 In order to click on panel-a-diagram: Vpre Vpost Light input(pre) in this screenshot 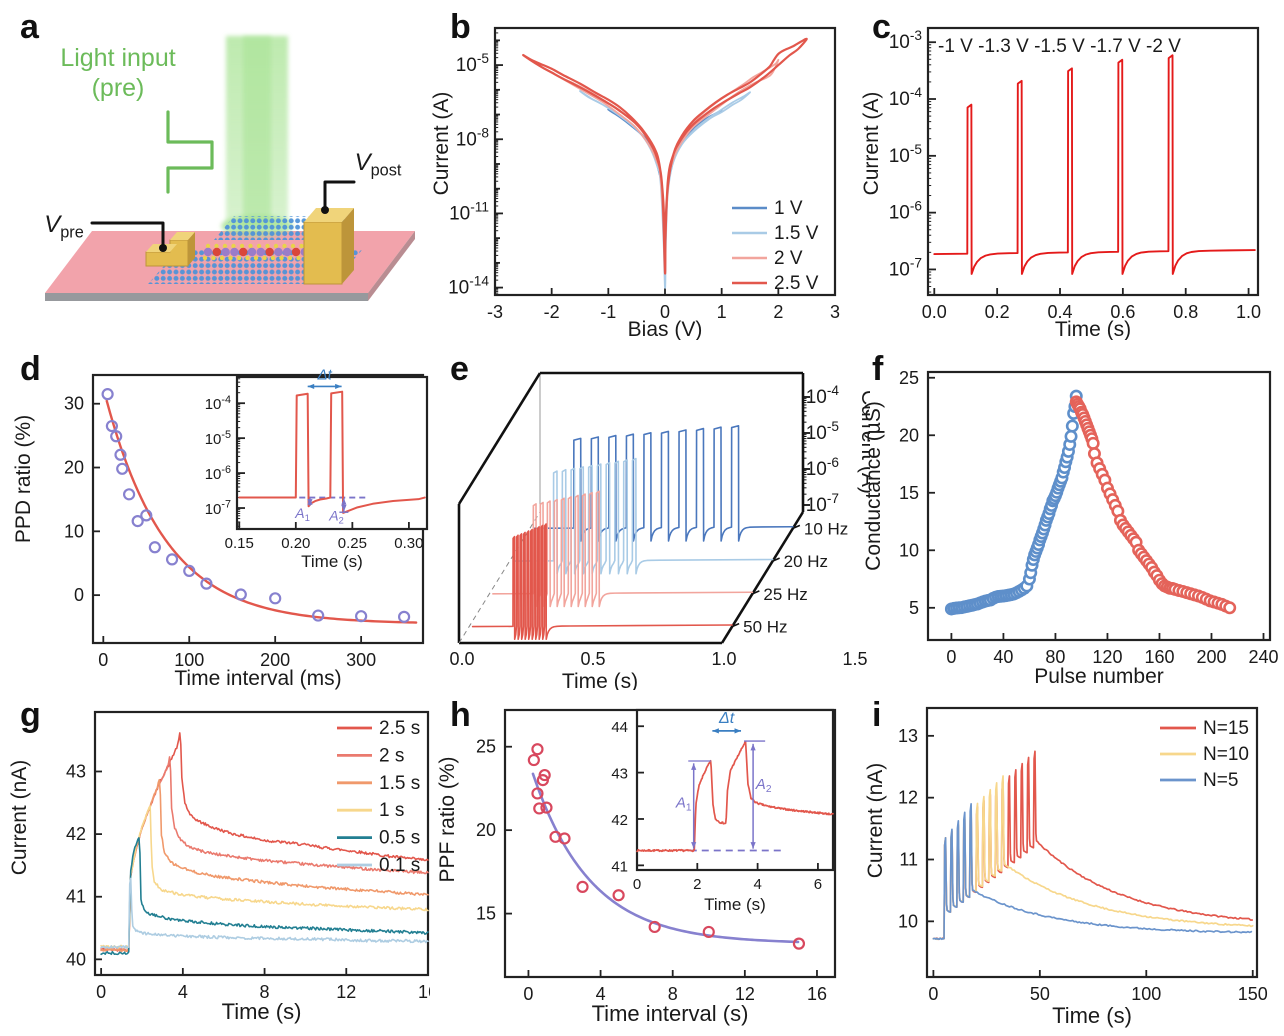, I will do `click(229, 168)`.